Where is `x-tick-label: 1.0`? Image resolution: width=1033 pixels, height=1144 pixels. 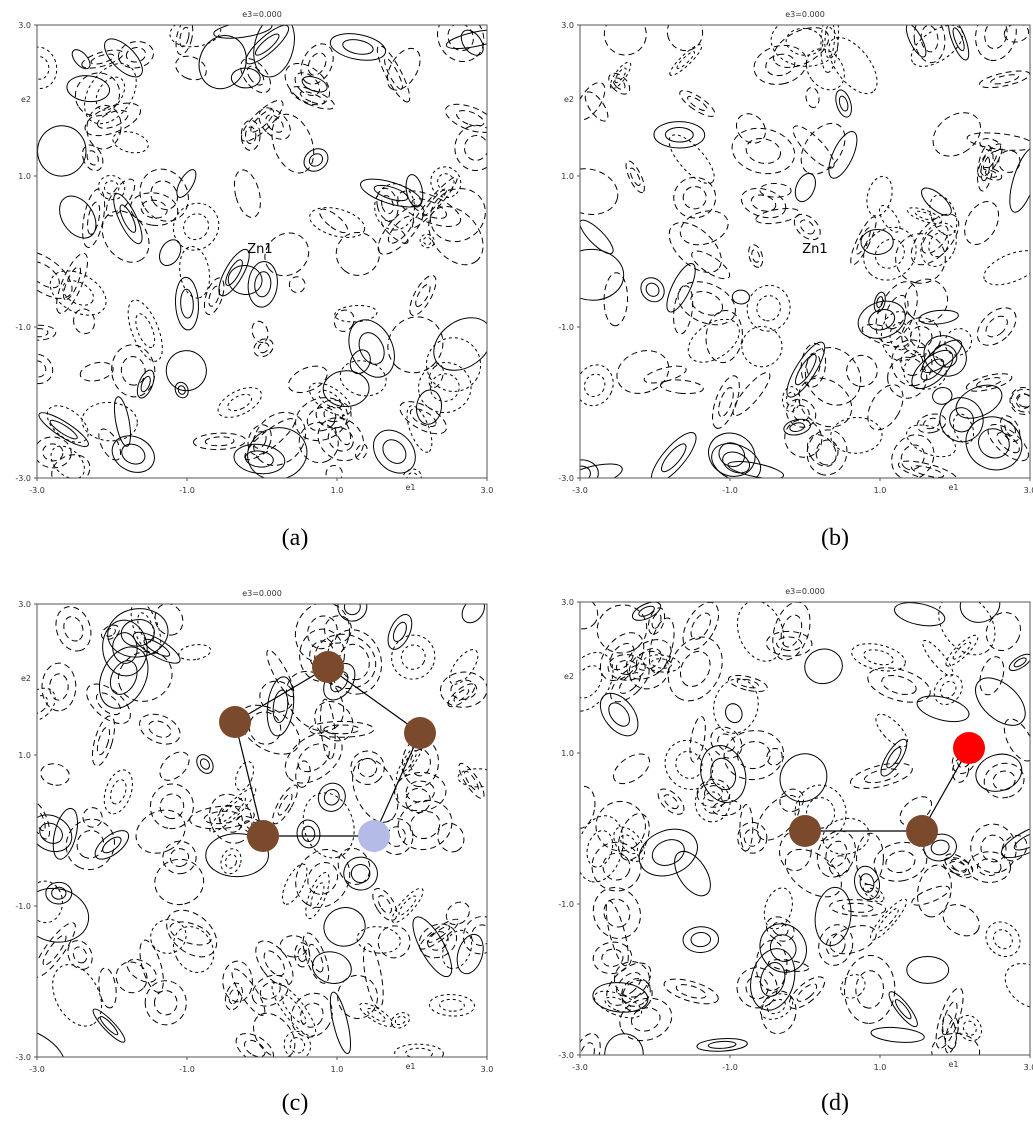
x-tick-label: 1.0 is located at coordinates (337, 1069).